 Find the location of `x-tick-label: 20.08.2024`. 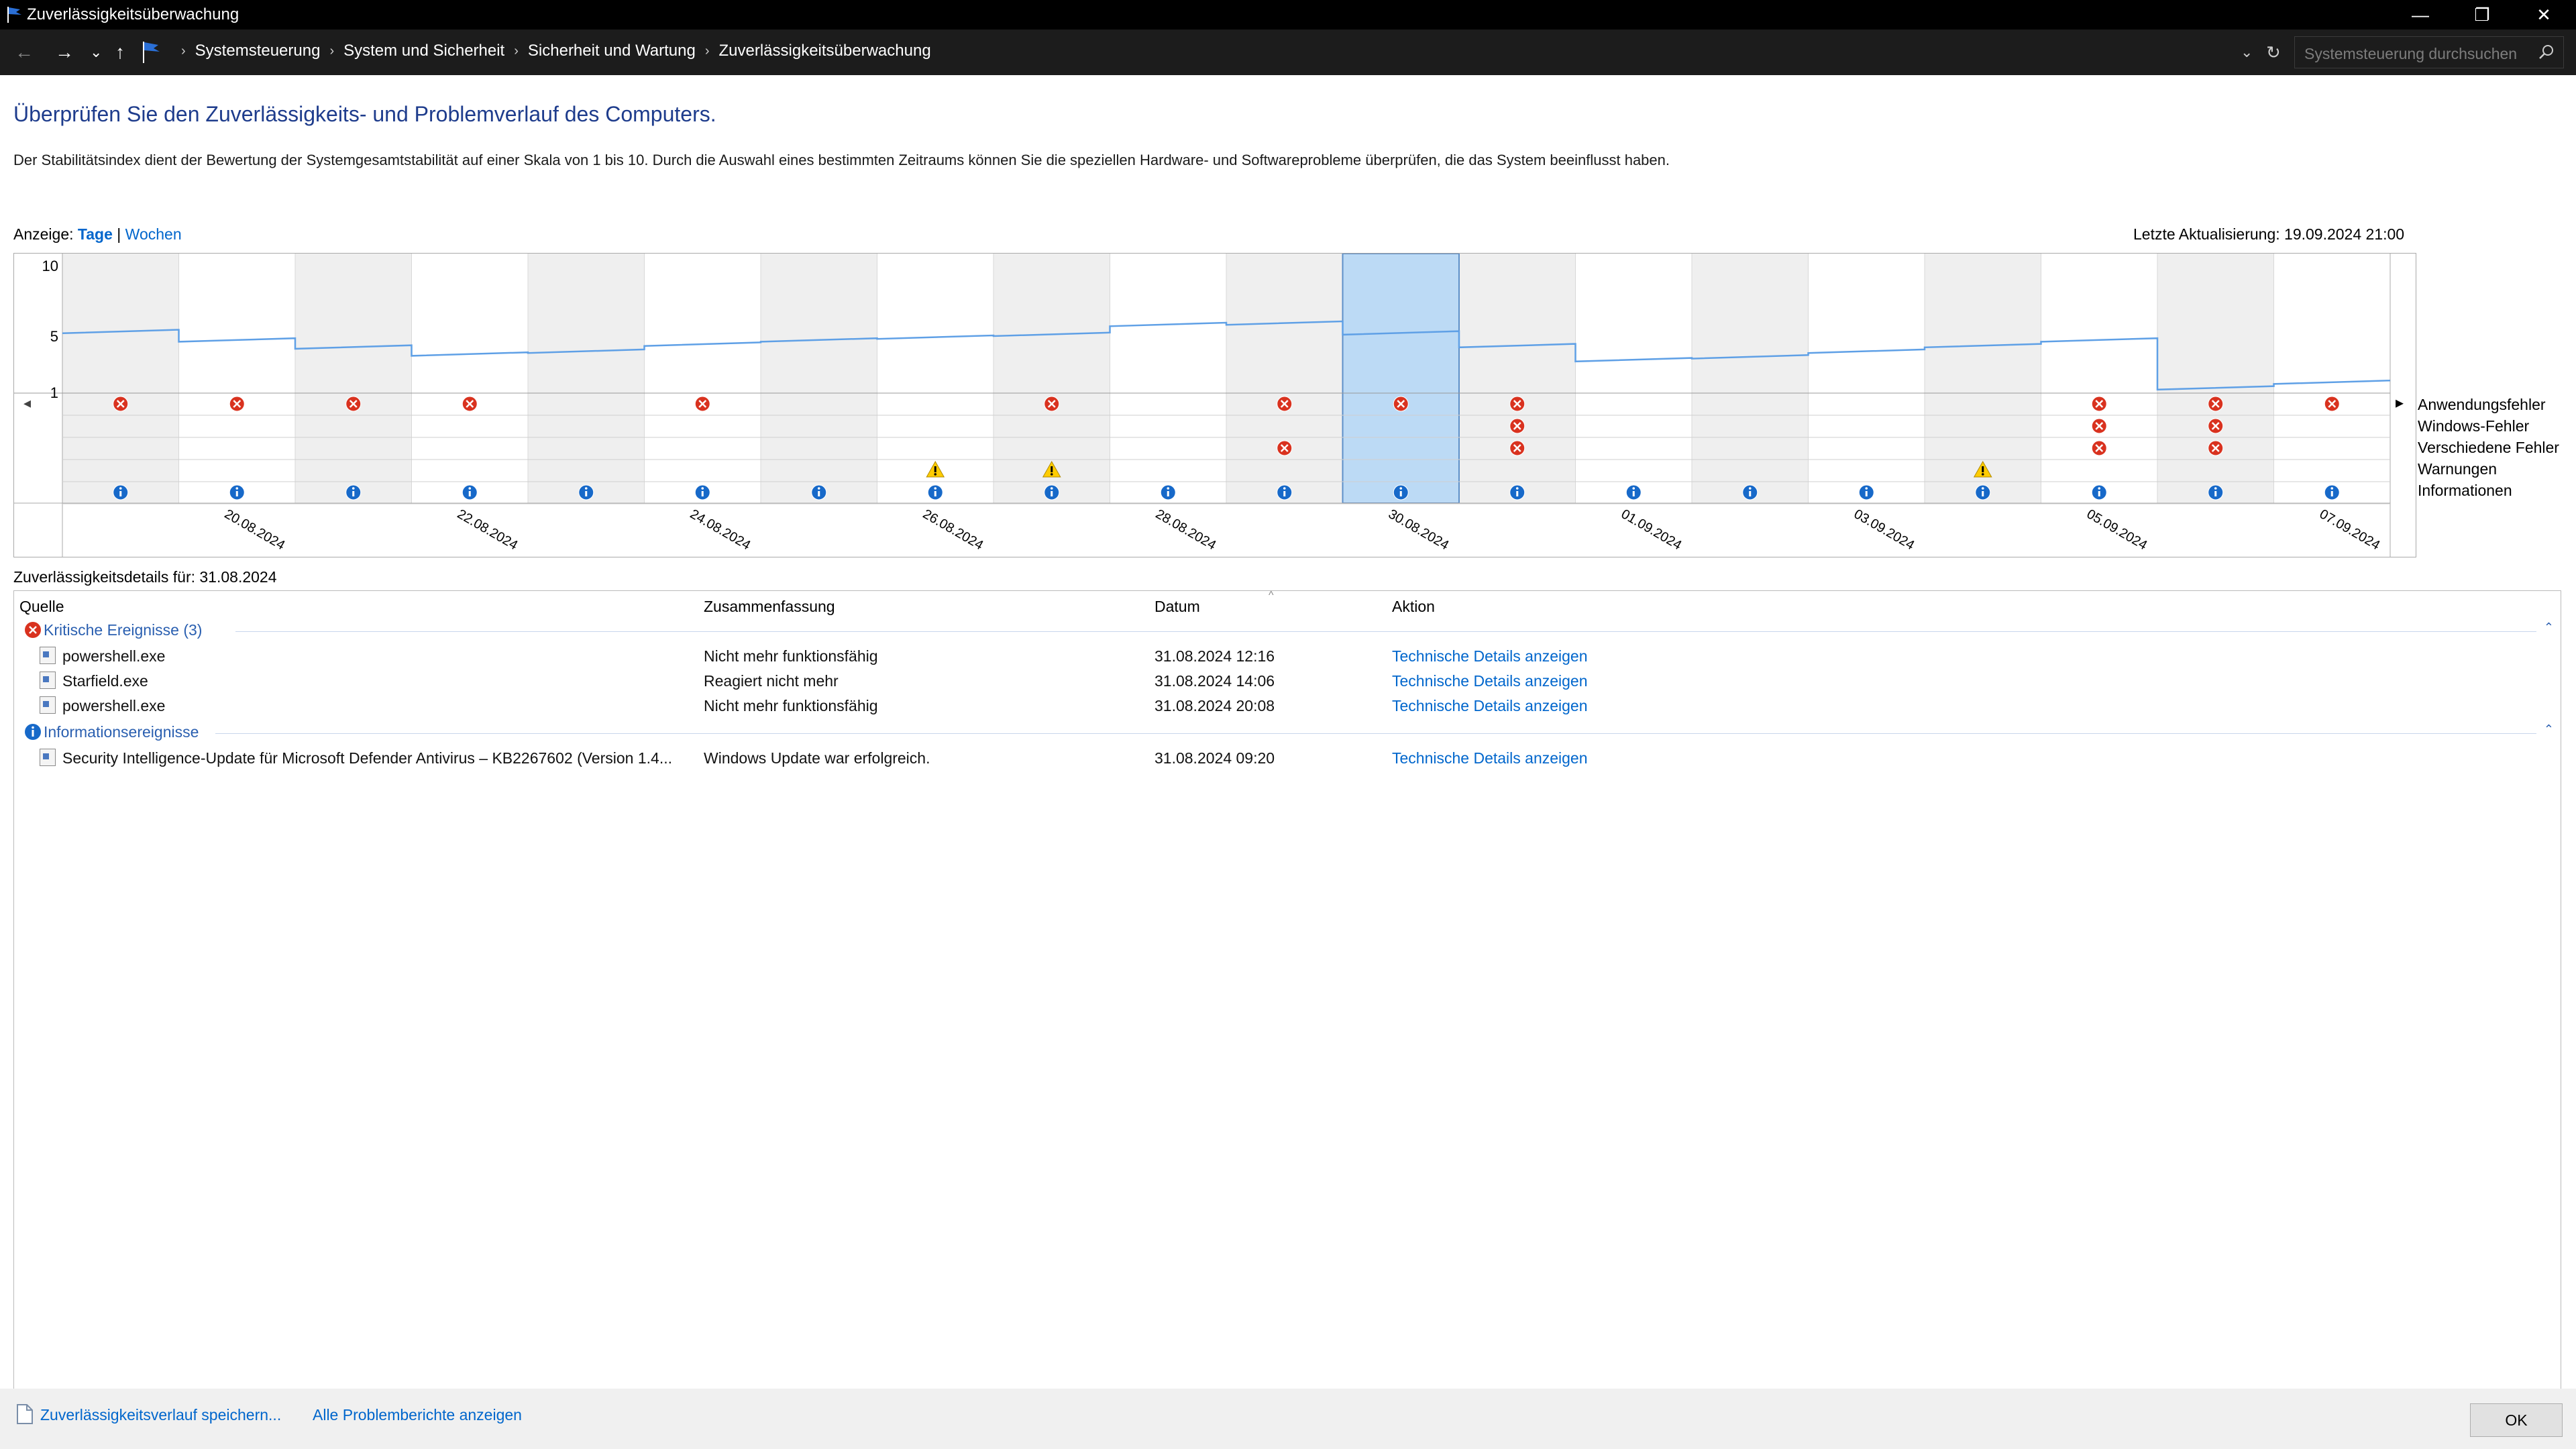

x-tick-label: 20.08.2024 is located at coordinates (255, 529).